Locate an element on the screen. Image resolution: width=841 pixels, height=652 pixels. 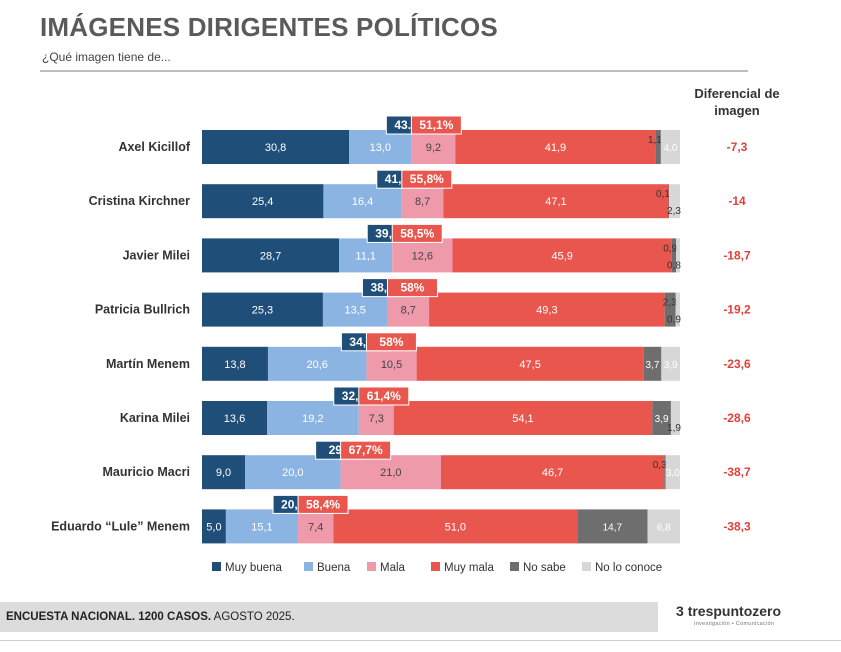
footer-bar is located at coordinates (329, 617).